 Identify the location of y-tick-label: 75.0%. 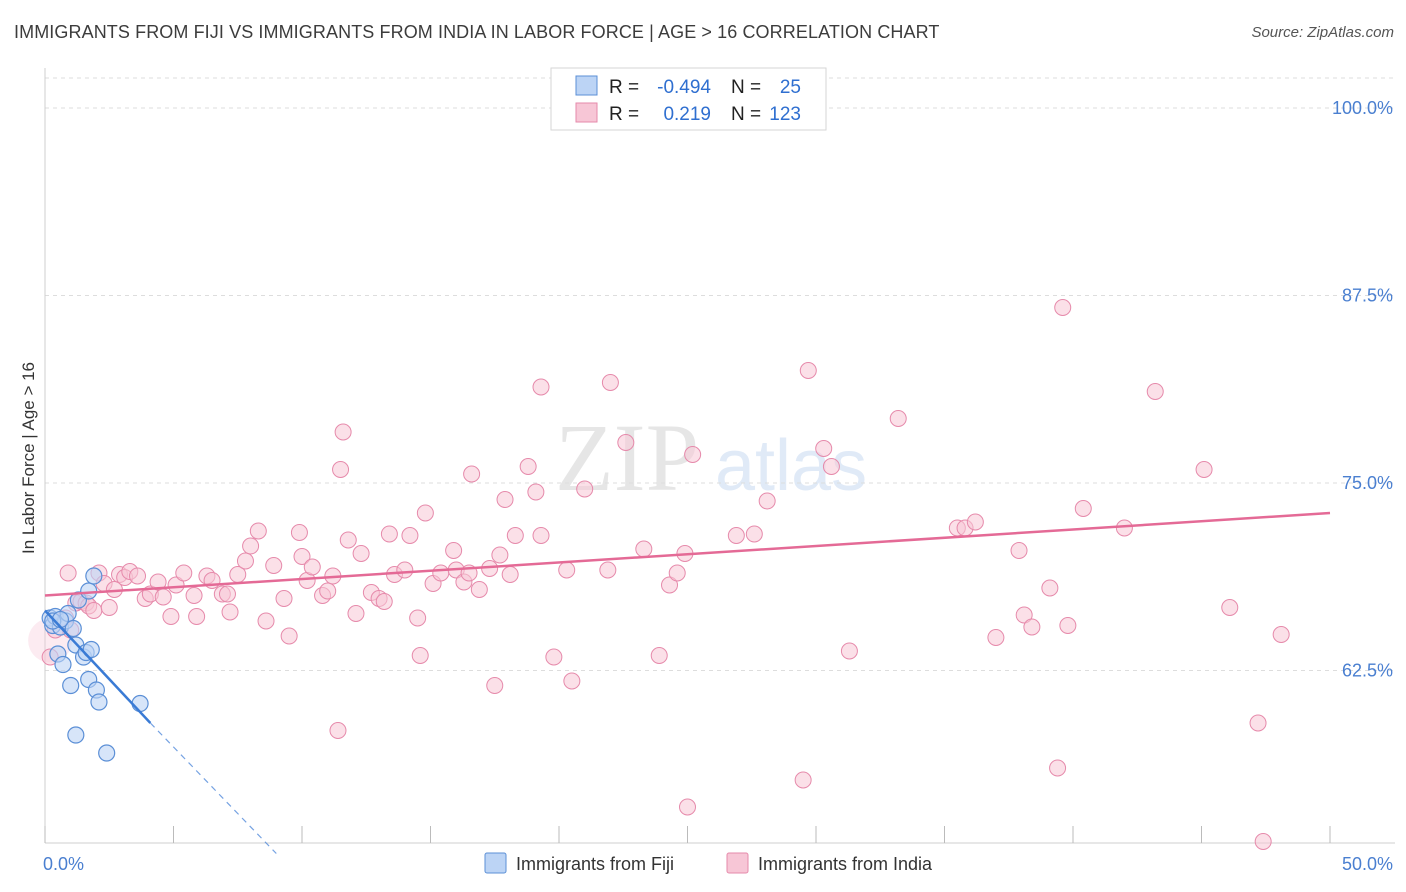
(1367, 483).